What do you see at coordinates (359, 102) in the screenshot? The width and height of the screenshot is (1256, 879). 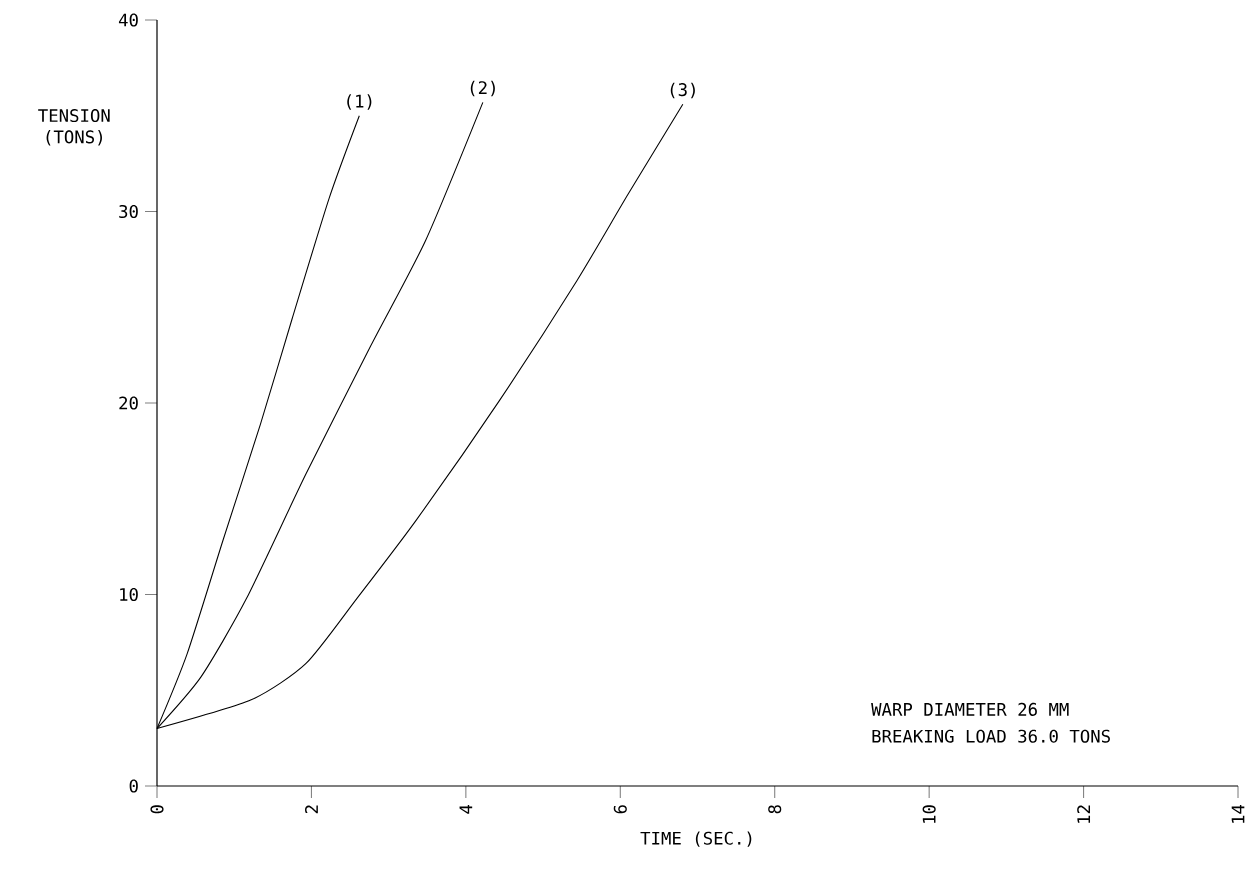 I see `series-label: (1)` at bounding box center [359, 102].